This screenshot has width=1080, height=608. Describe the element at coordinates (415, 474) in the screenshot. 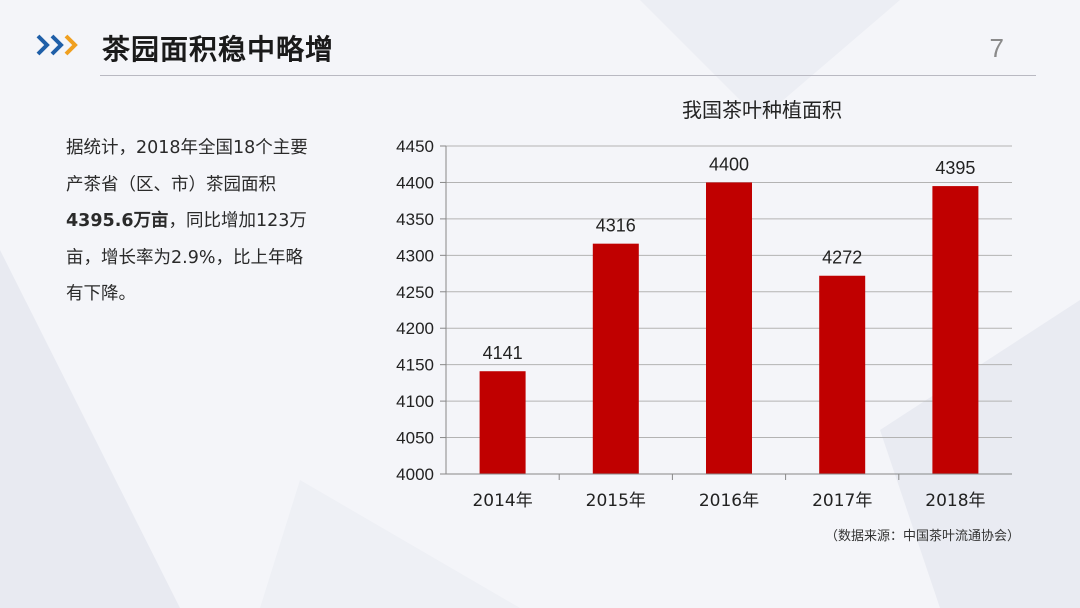

I see `y-tick-label: 4000` at that location.